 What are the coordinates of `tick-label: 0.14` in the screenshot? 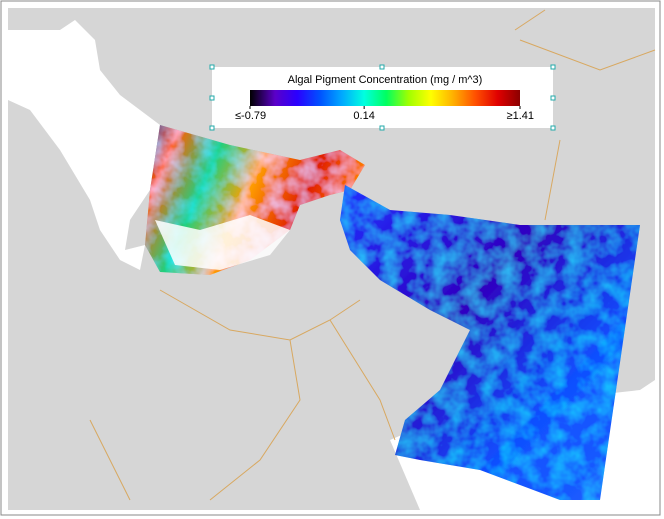 It's located at (363, 116).